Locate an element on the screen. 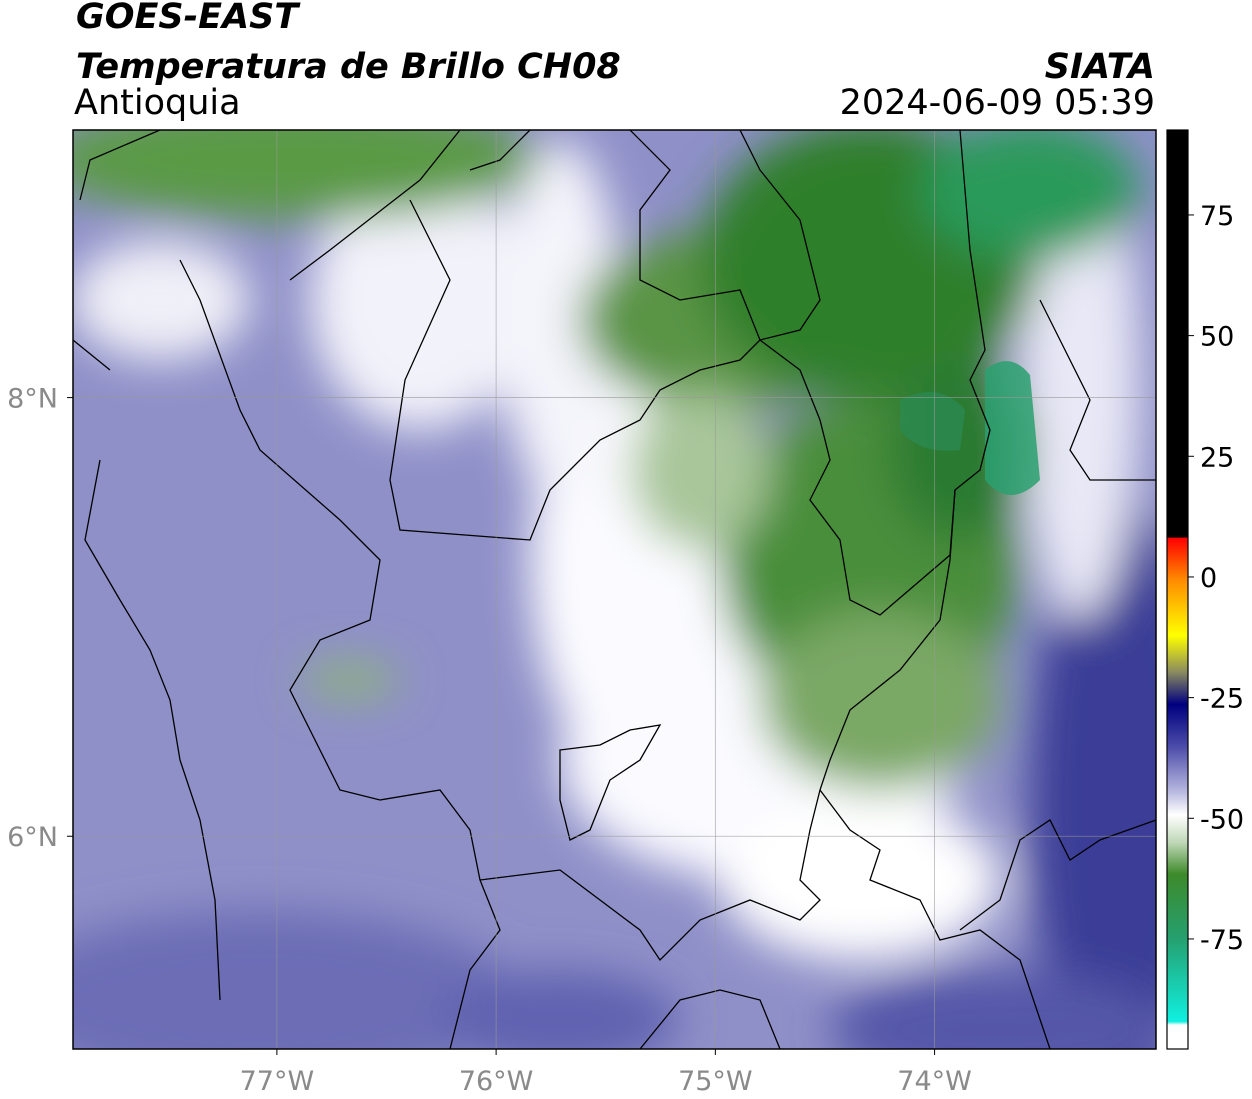 The width and height of the screenshot is (1252, 1099). title: GOES-EAST is located at coordinates (188, 18).